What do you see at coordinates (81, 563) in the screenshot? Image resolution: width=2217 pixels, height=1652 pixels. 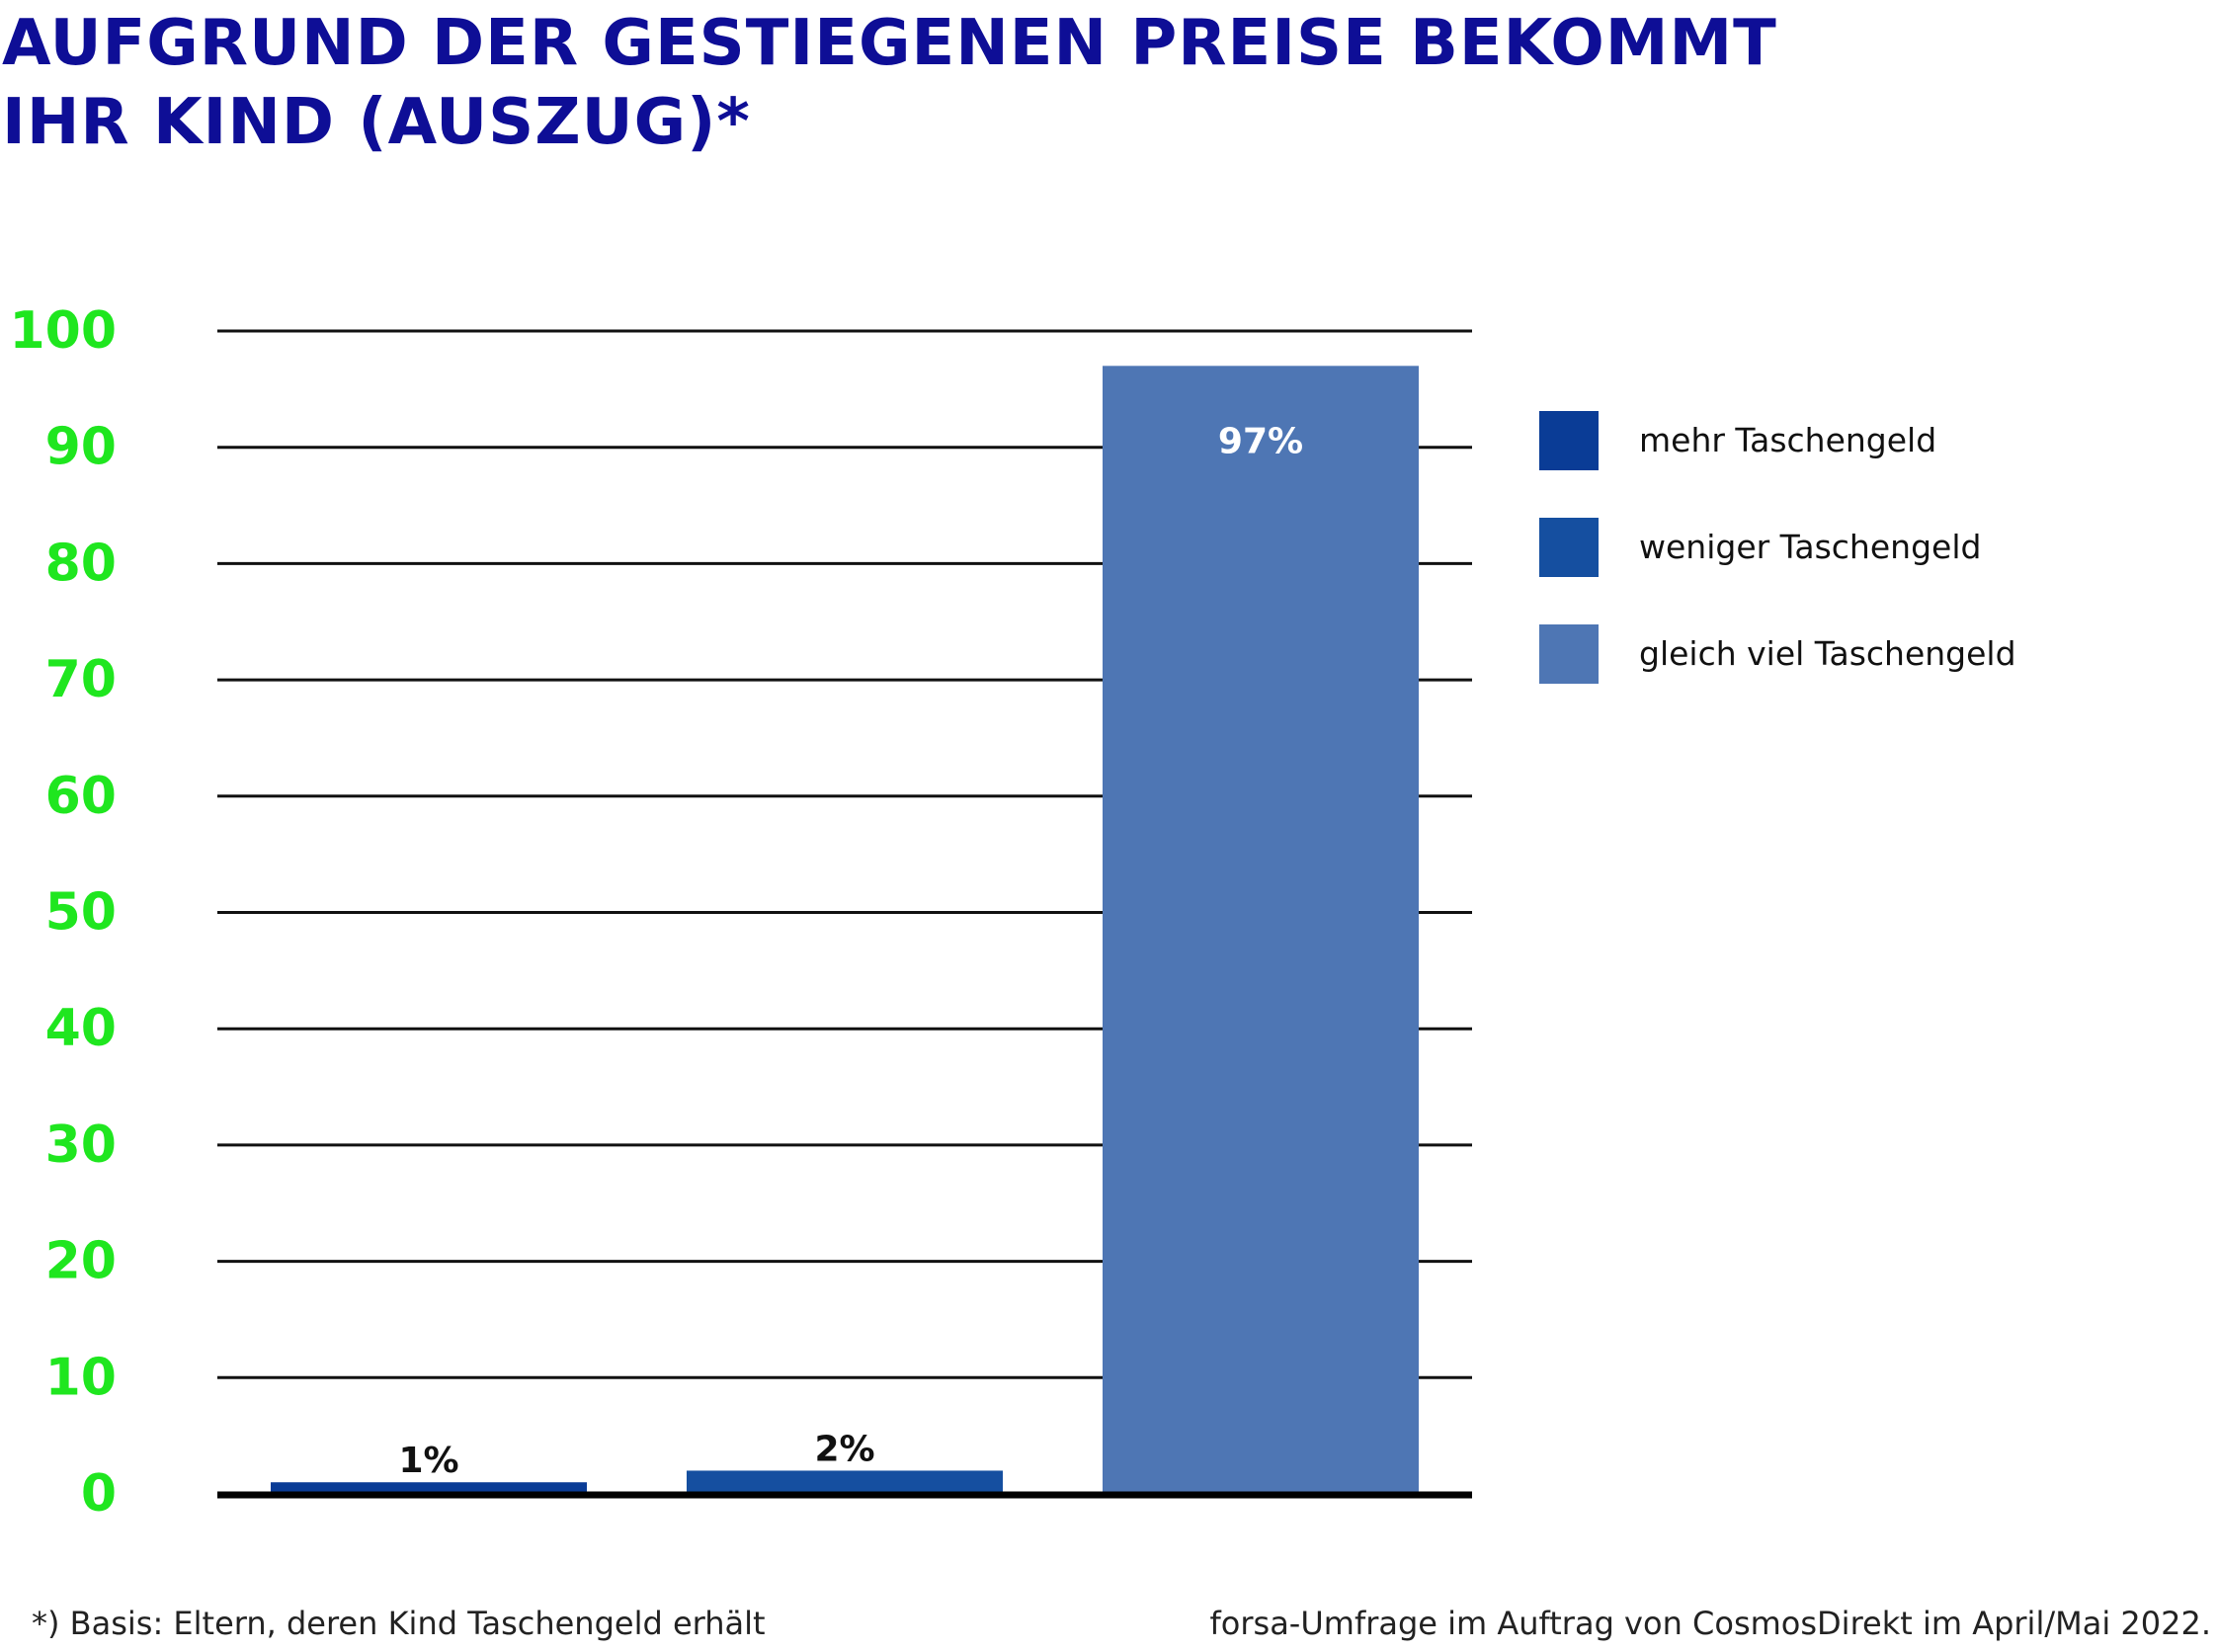 I see `y-tick-label: 80` at bounding box center [81, 563].